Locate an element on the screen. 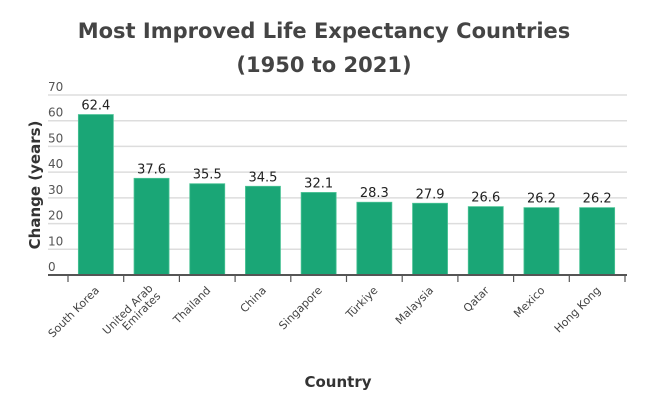  y-axis-title: Change (years) is located at coordinates (35, 185).